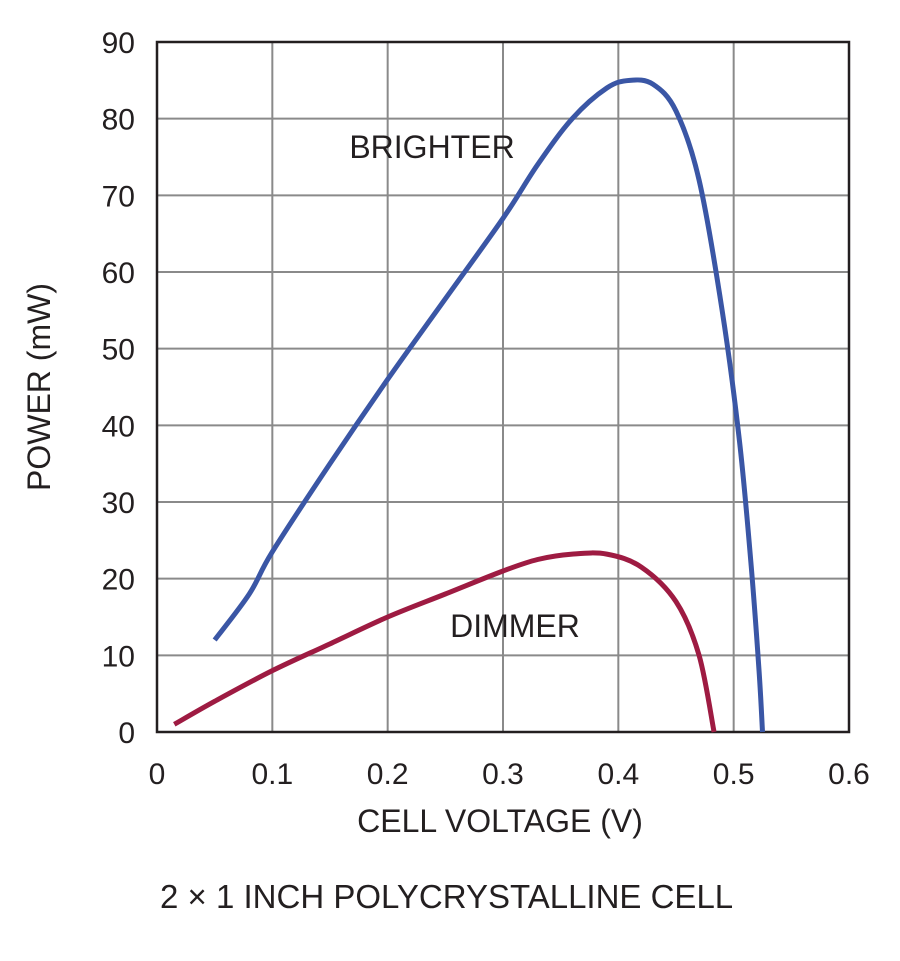 This screenshot has height=961, width=900. What do you see at coordinates (118, 580) in the screenshot?
I see `y-tick-label: 20` at bounding box center [118, 580].